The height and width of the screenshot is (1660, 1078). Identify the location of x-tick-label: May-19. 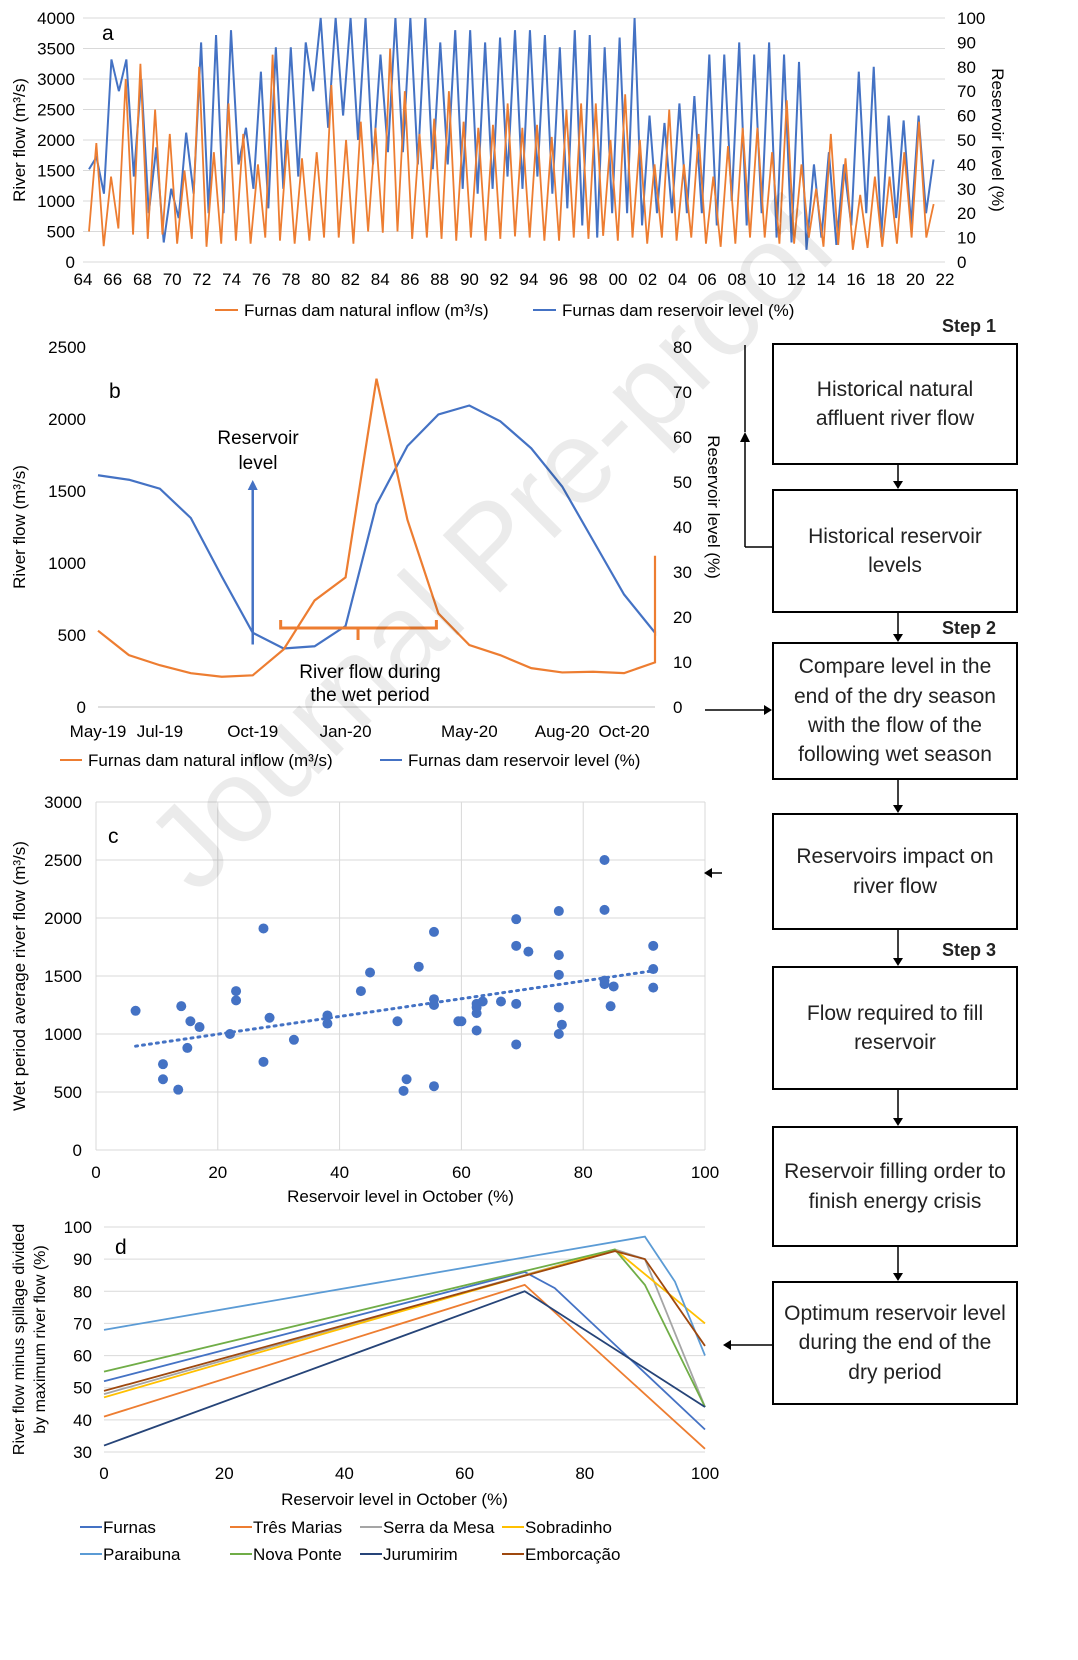
(98, 731).